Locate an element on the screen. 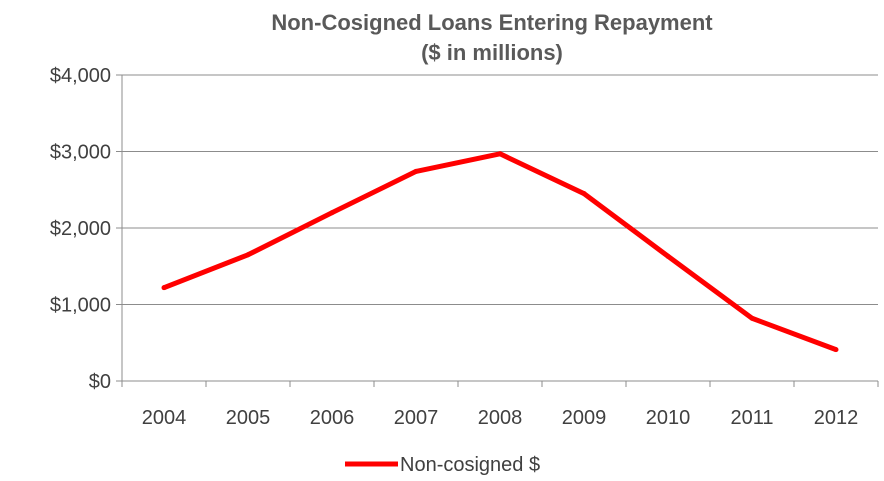  x-tick-label: 2008 is located at coordinates (500, 418).